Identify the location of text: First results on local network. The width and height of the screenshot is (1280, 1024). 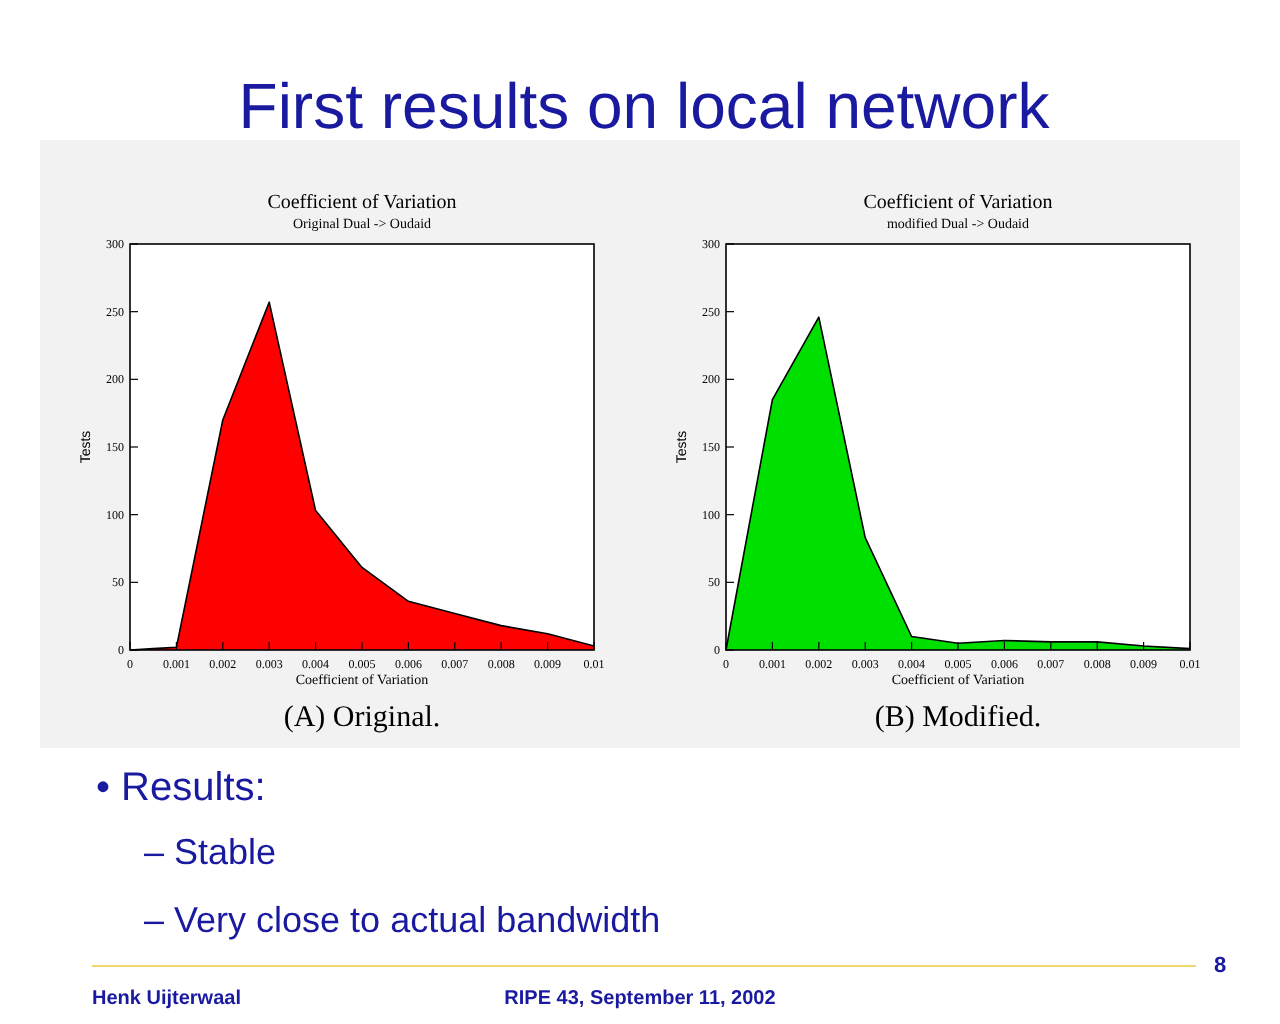
(645, 106).